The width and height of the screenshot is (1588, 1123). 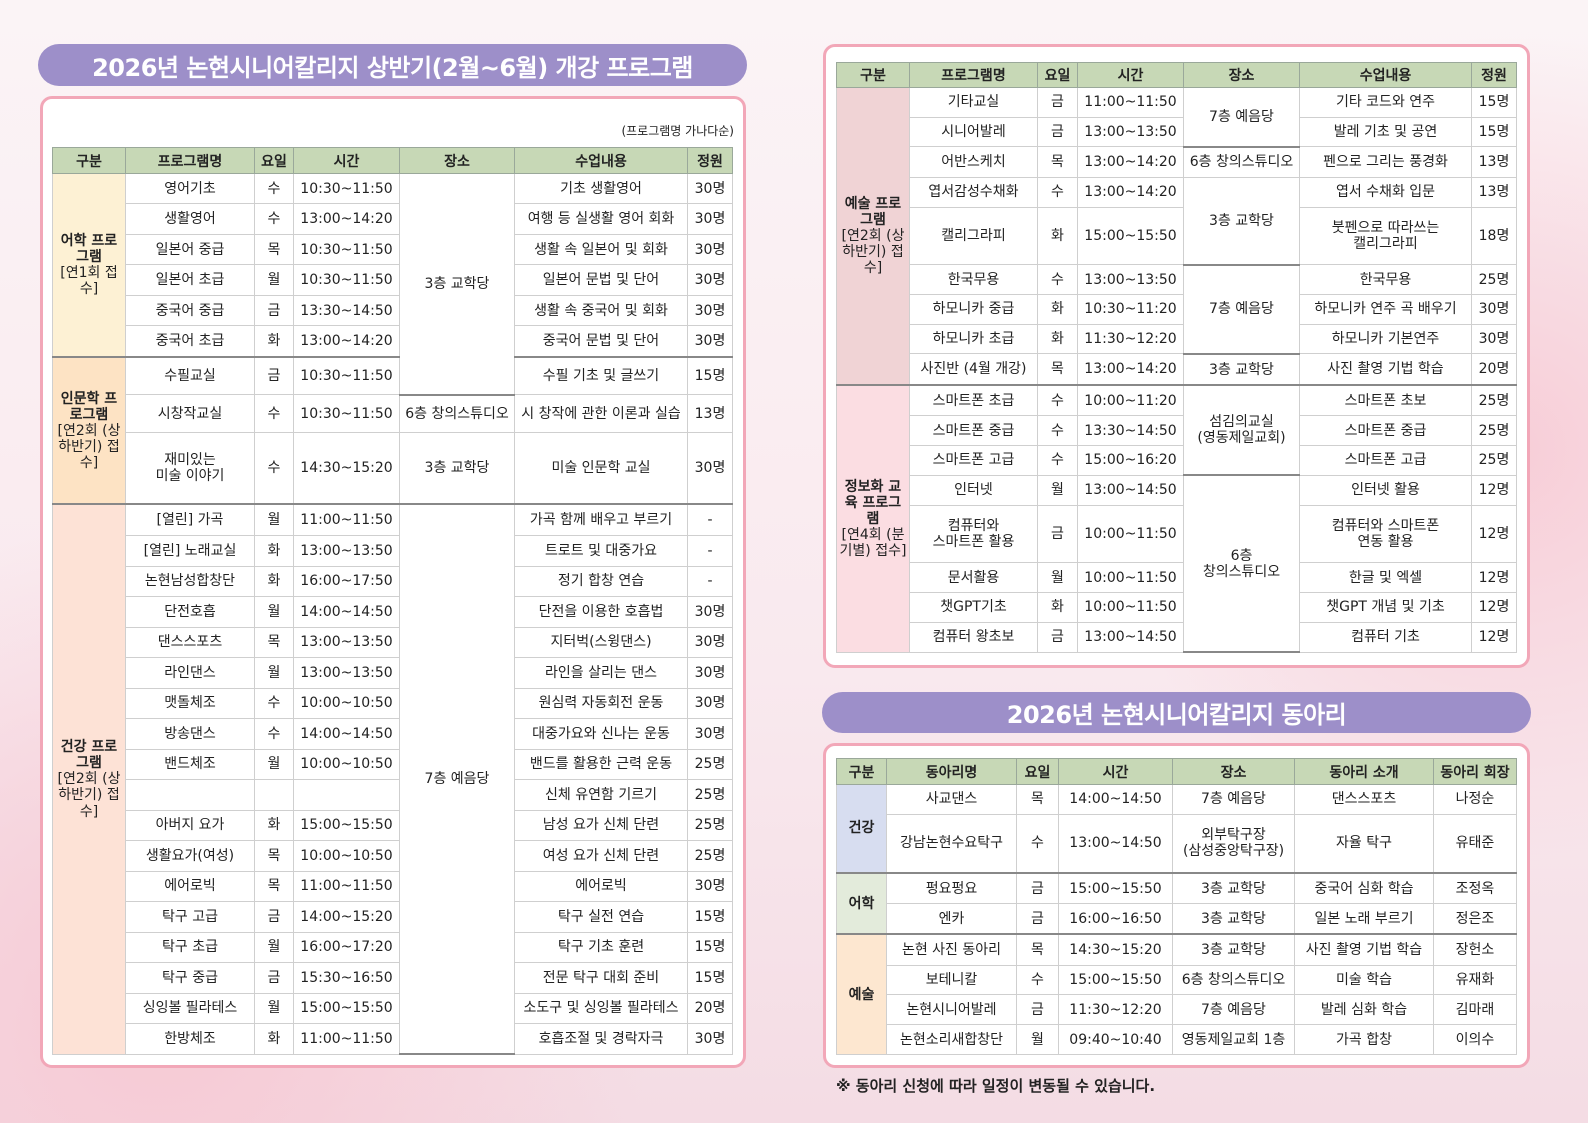 I want to click on cell: 화, so click(x=274, y=341).